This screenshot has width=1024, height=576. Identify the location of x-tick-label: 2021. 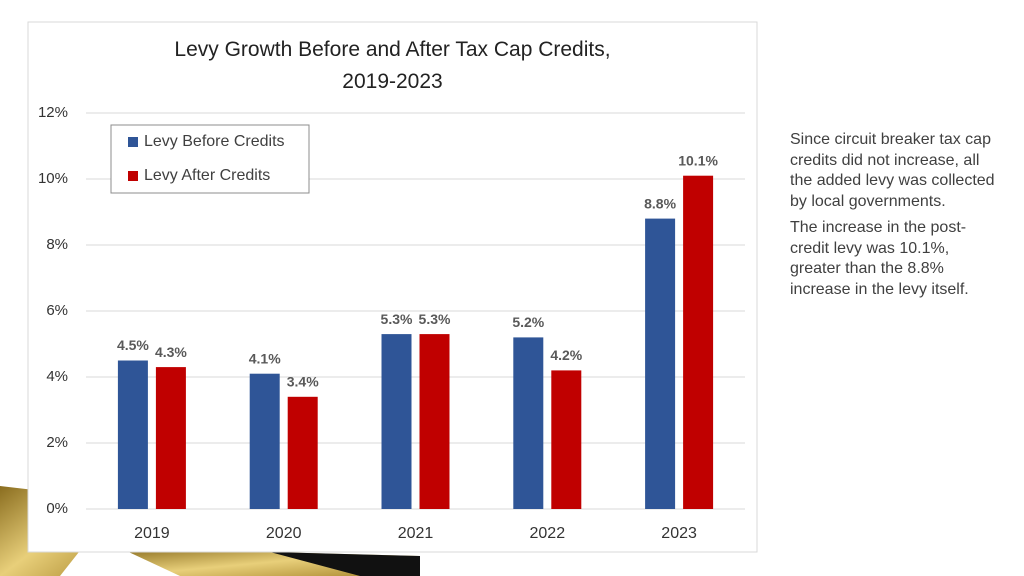
(416, 533).